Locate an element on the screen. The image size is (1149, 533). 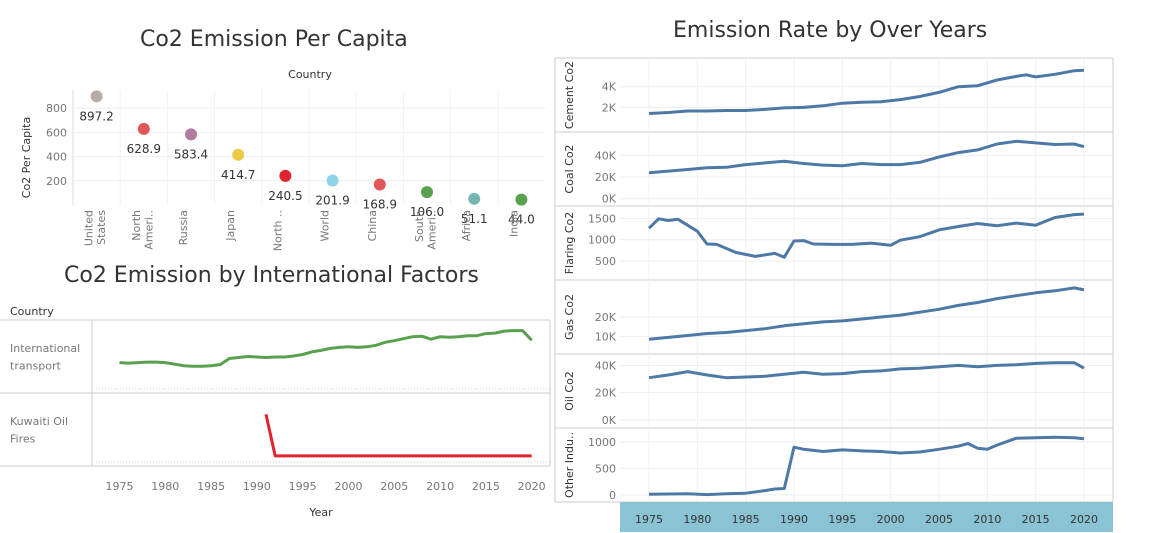
x-axis-title: Year is located at coordinates (320, 512).